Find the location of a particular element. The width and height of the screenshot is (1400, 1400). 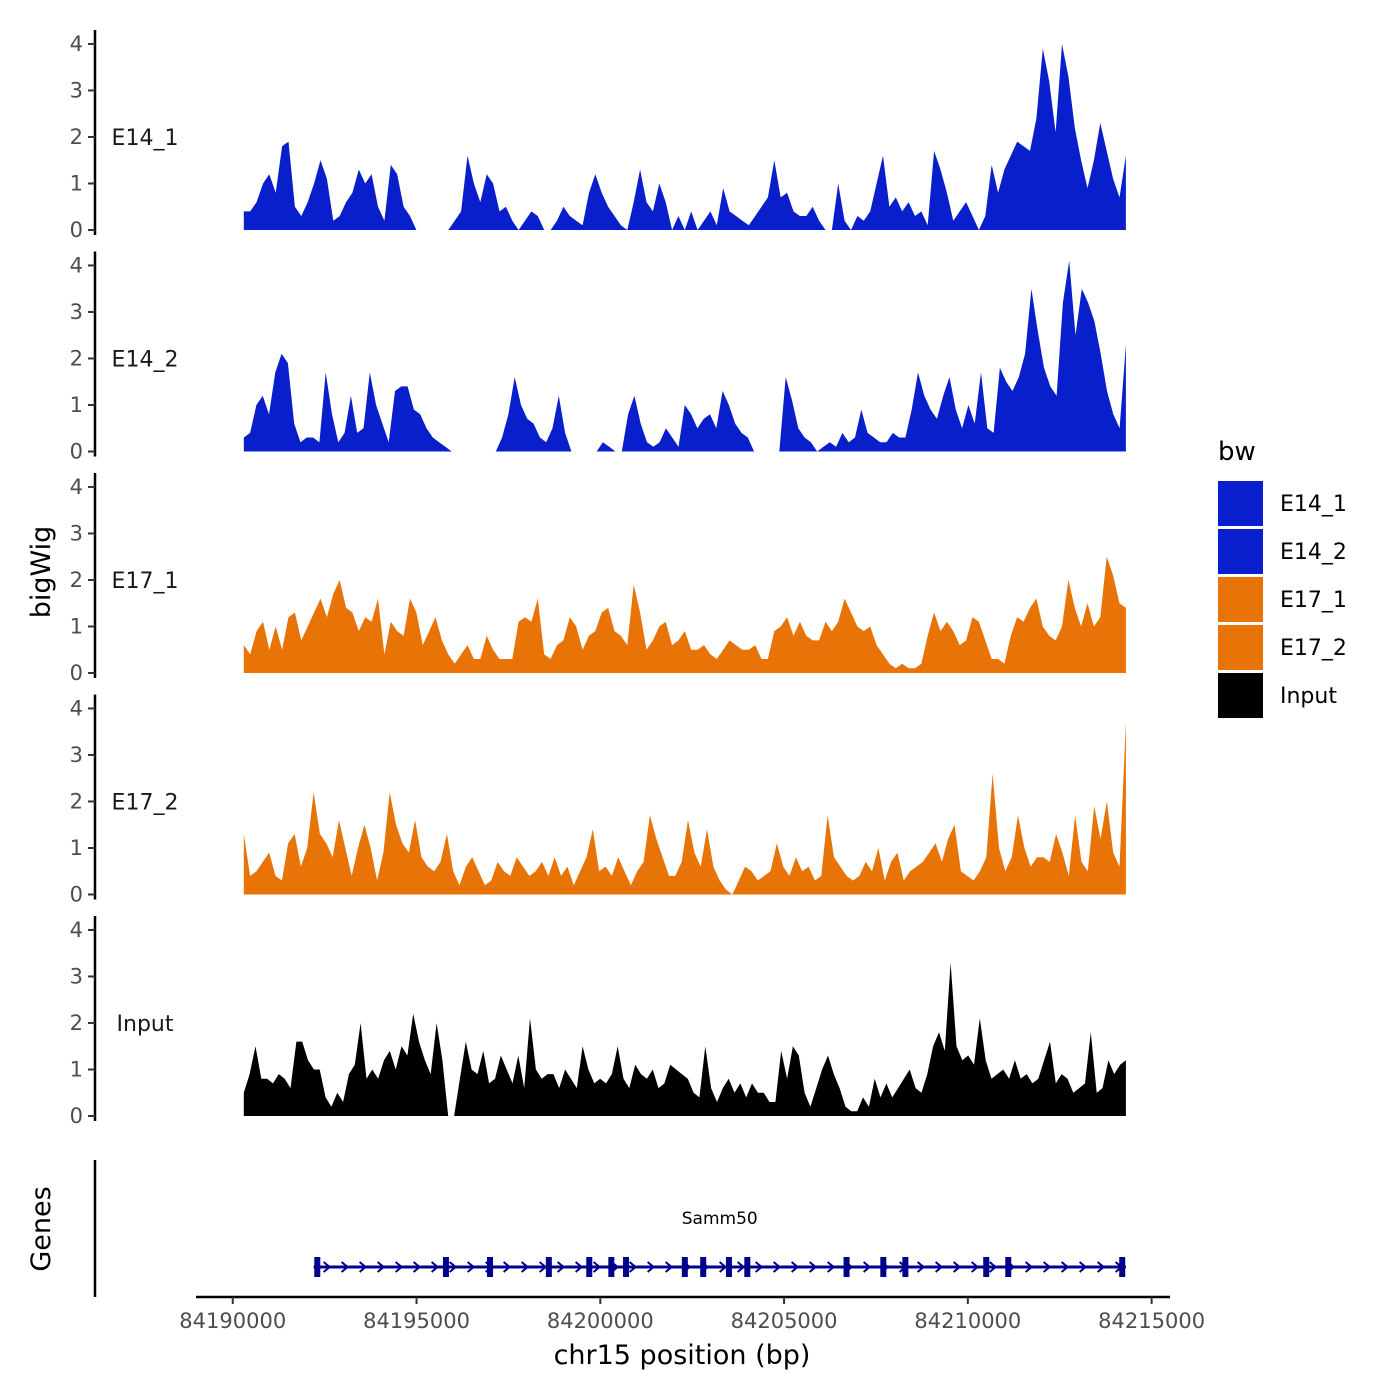

track-panel-input: 0 1 2 3 4 Input is located at coordinates (598, 1022).